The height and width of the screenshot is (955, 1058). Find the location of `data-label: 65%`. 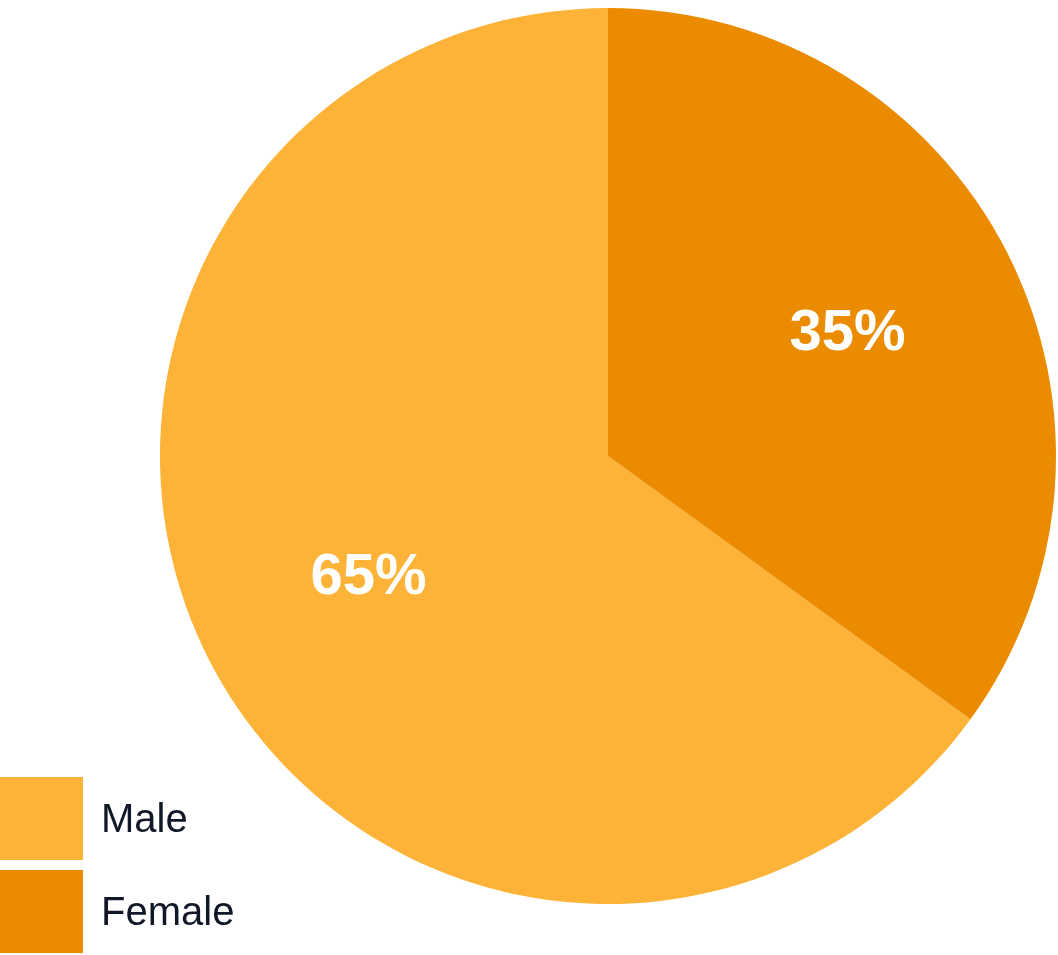

data-label: 65% is located at coordinates (368, 574).